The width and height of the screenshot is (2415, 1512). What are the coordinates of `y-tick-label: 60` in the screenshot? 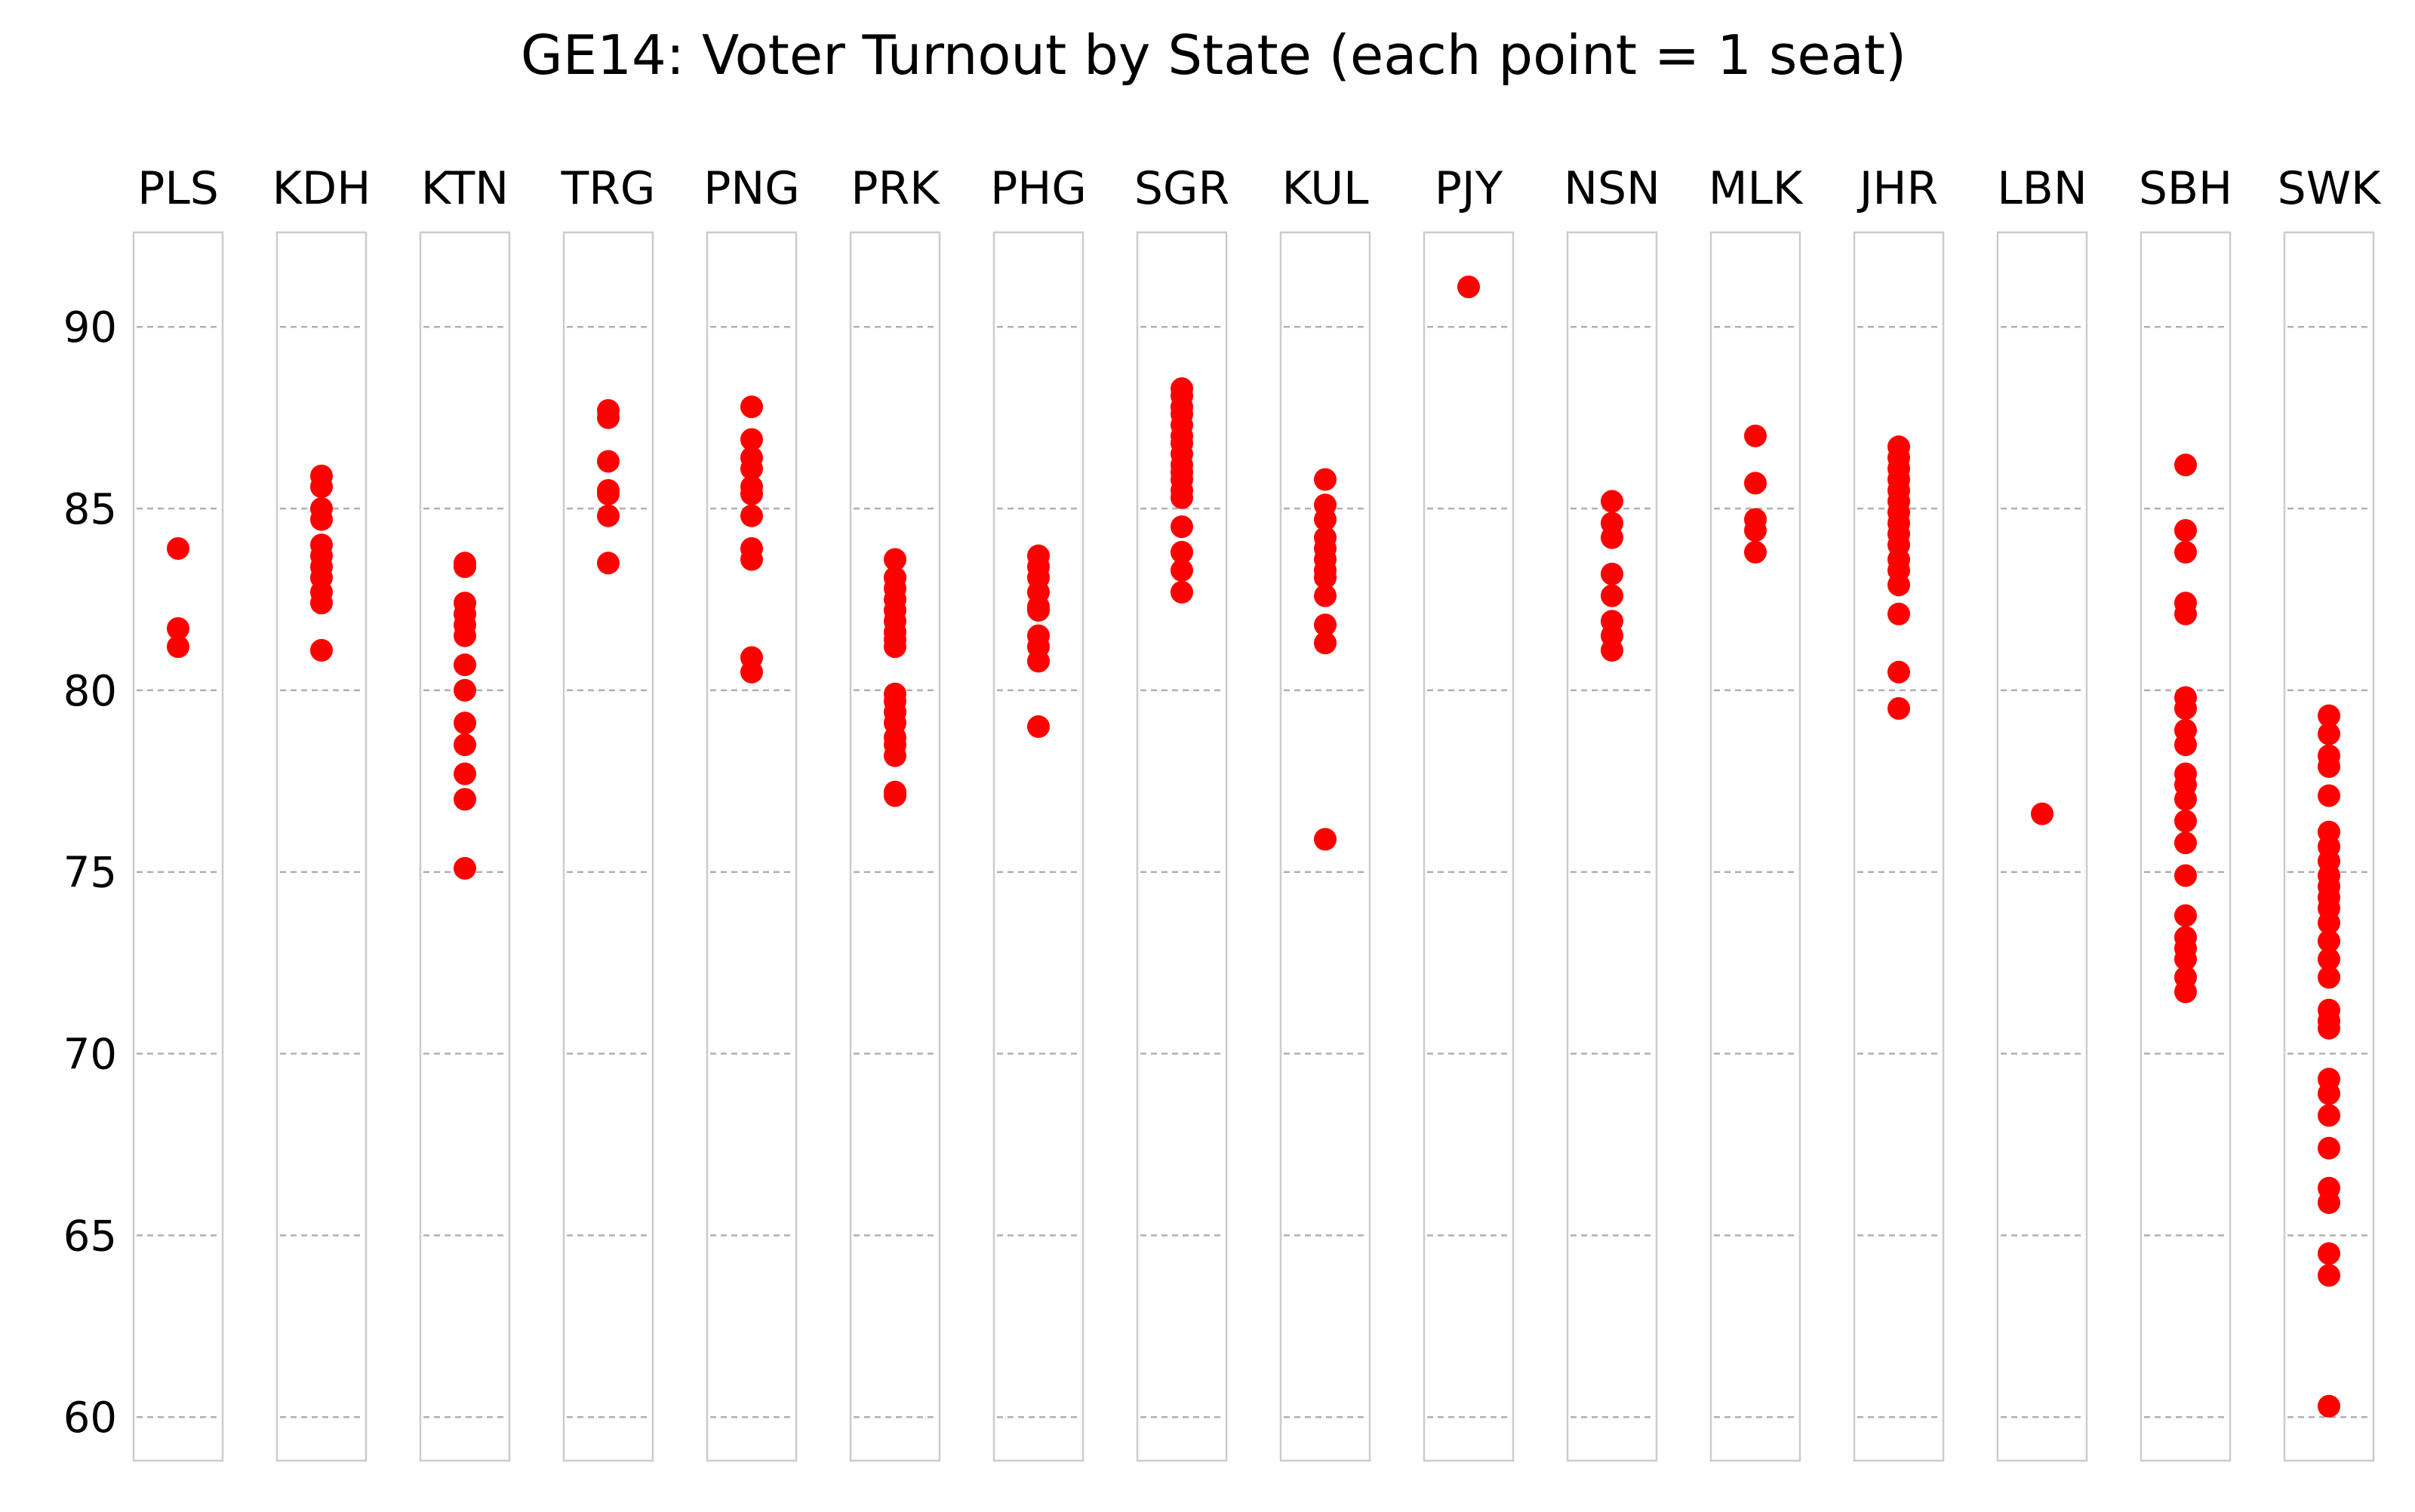 It's located at (90, 1418).